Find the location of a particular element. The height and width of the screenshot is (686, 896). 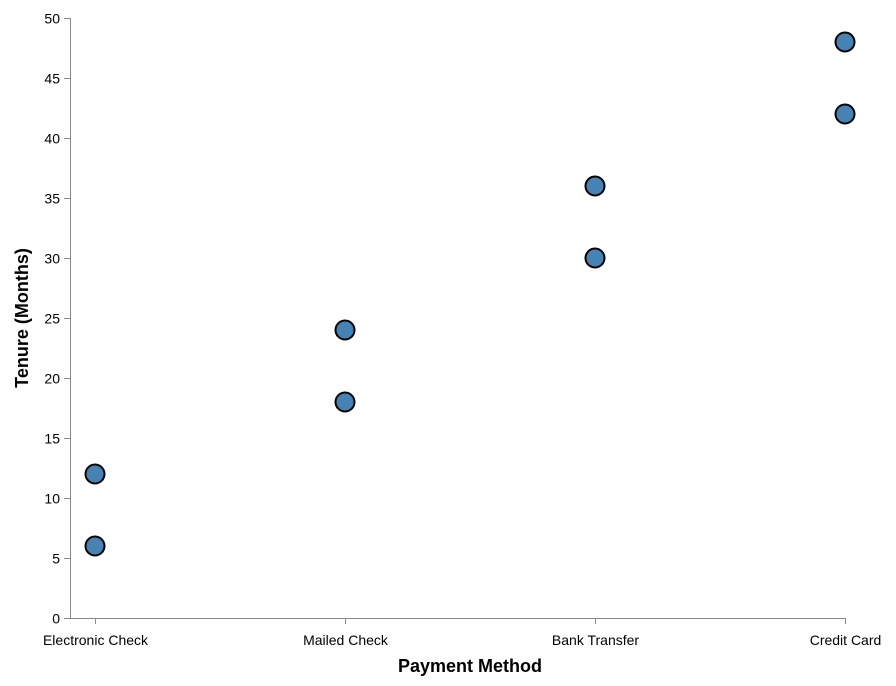

x-tick-label: Electronic Check is located at coordinates (96, 640).